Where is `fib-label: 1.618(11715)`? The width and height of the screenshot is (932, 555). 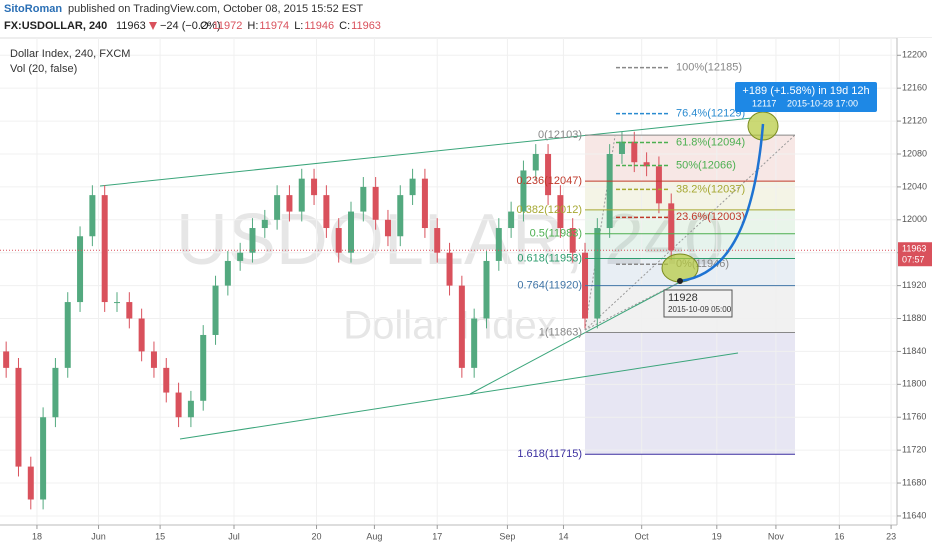 fib-label: 1.618(11715) is located at coordinates (549, 454).